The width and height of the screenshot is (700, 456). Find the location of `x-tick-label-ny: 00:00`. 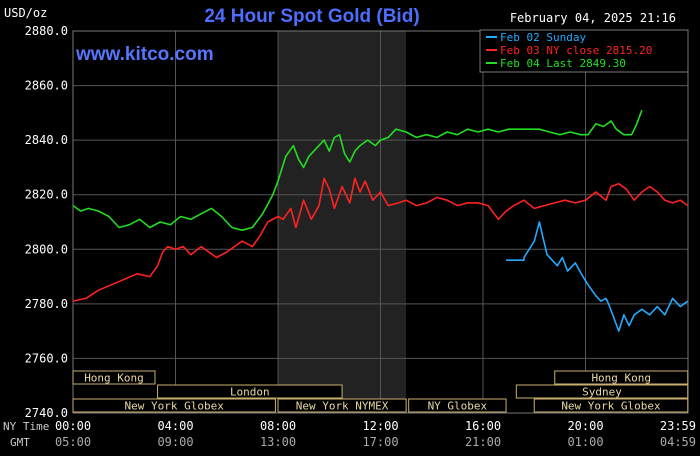

x-tick-label-ny: 00:00 is located at coordinates (73, 426).